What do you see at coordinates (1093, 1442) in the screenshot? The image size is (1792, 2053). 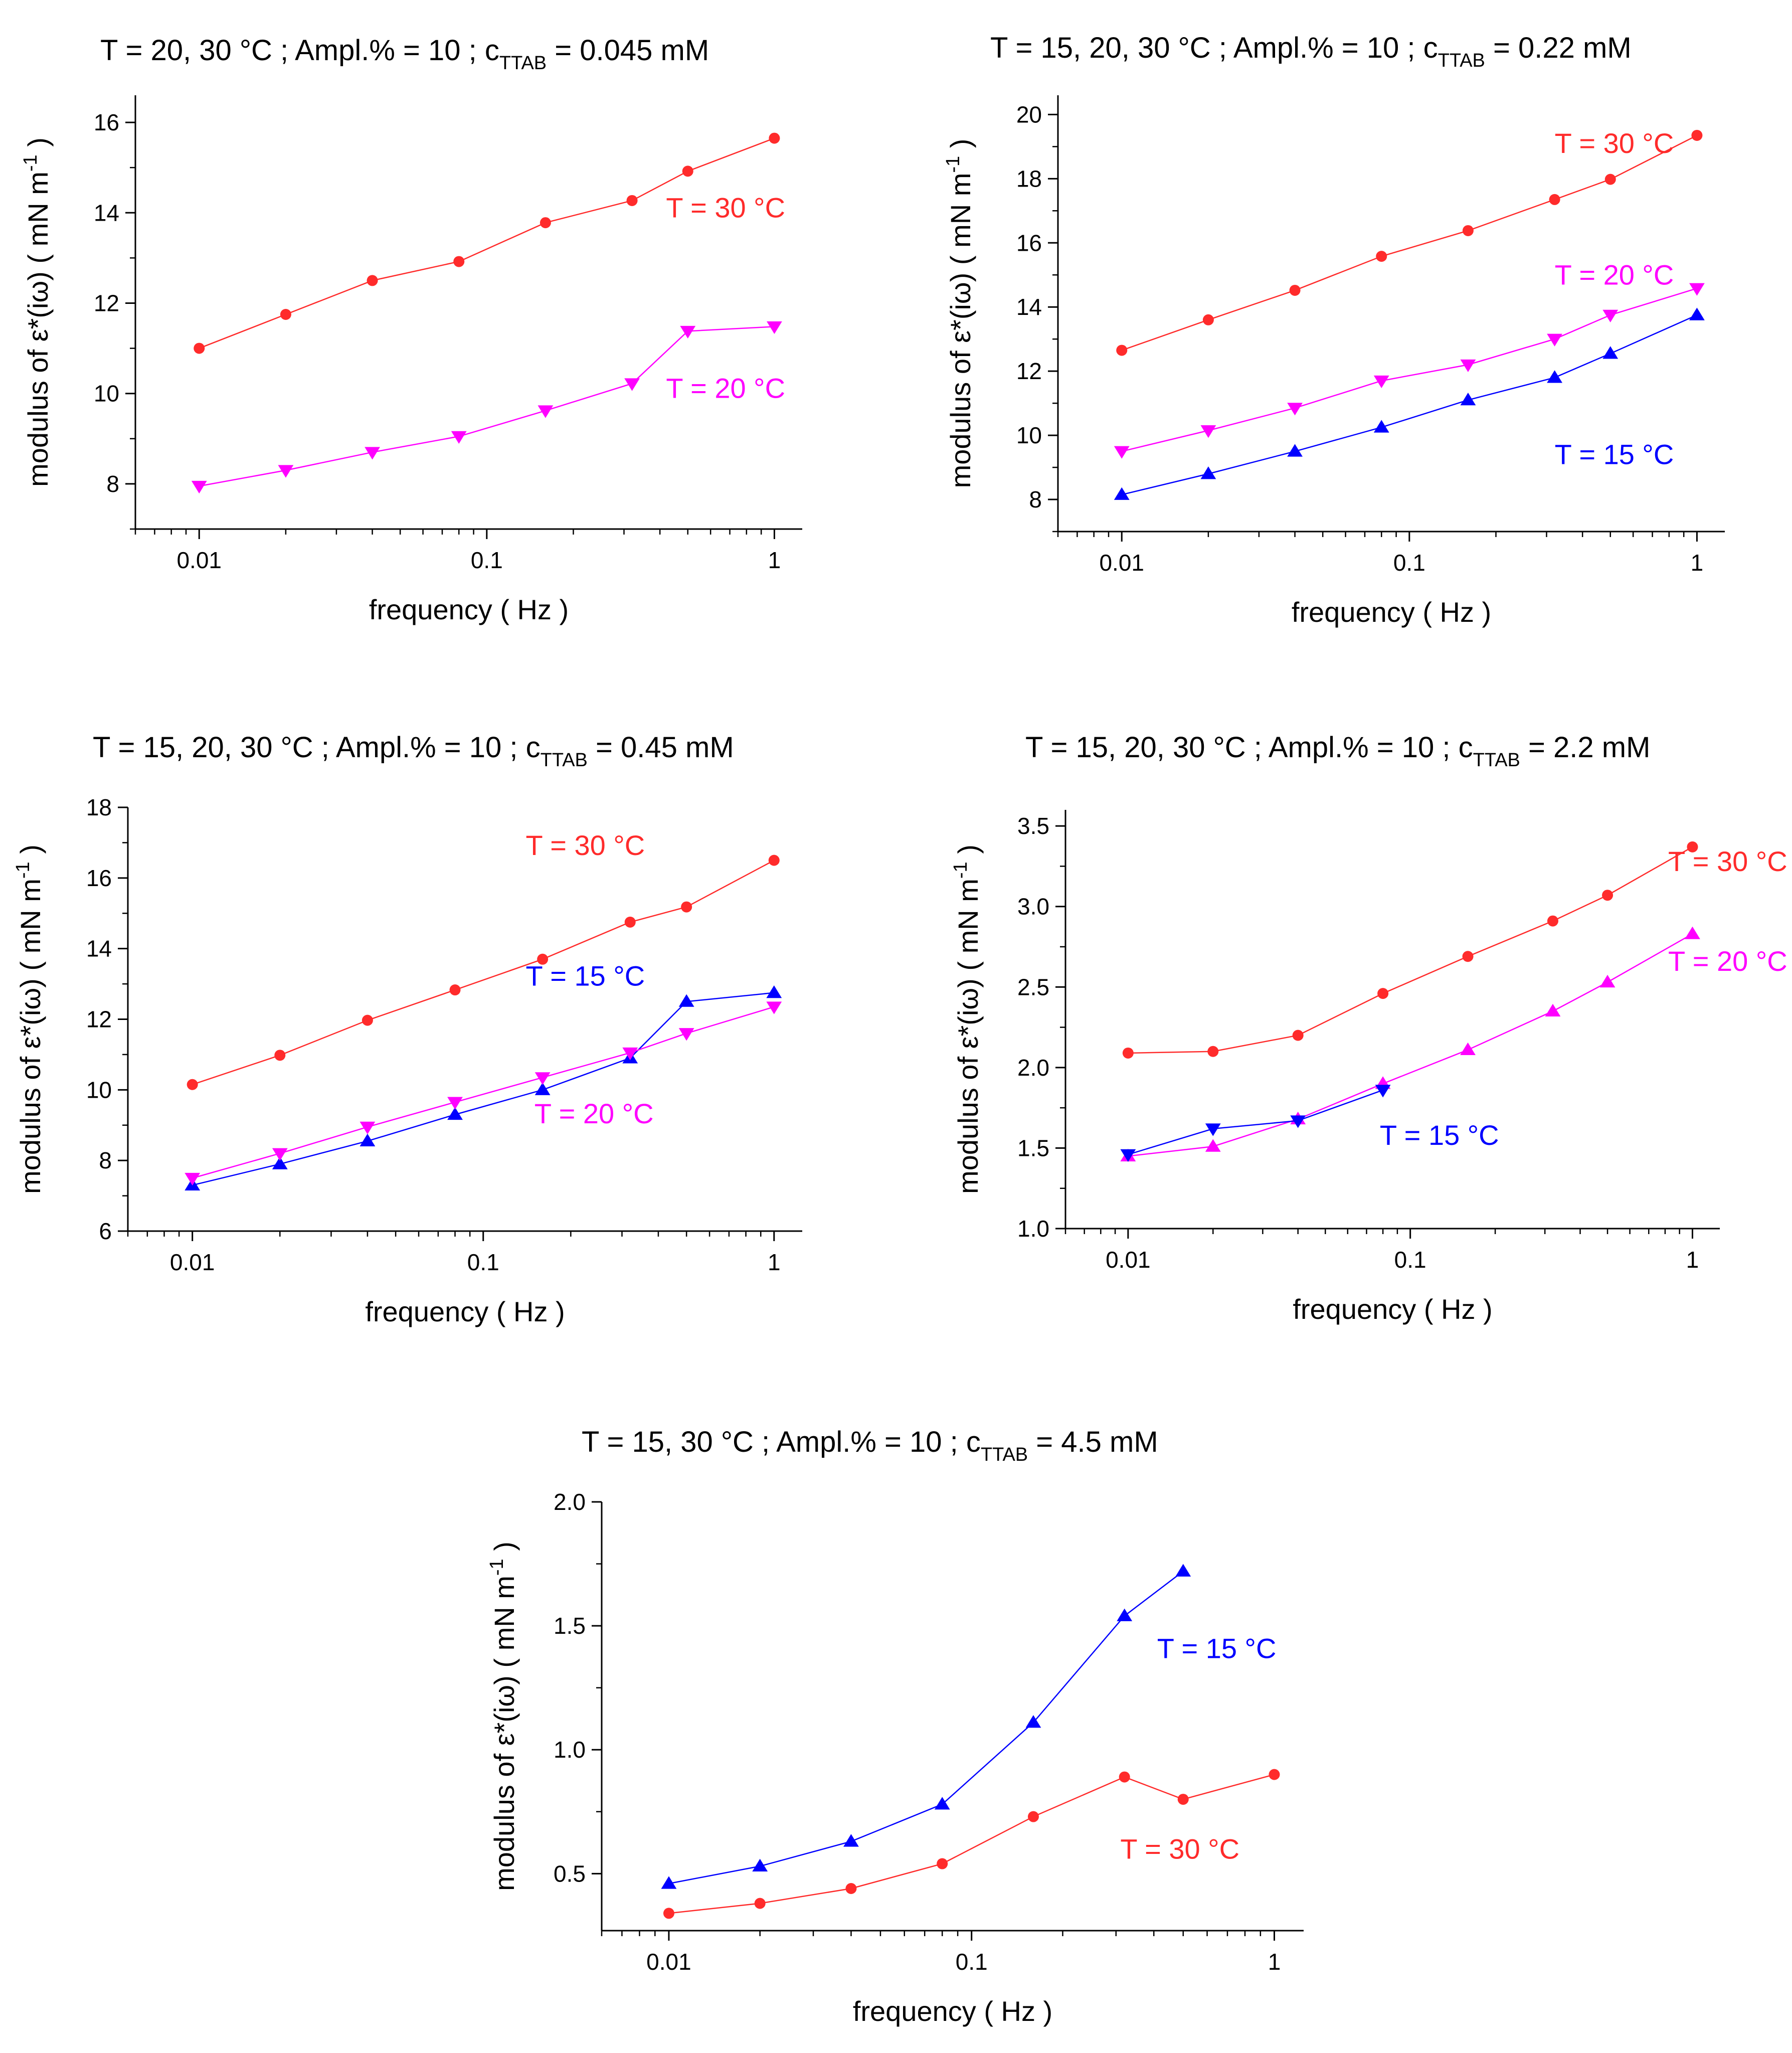 I see `chart-title-suffix: = 4.5 mM` at bounding box center [1093, 1442].